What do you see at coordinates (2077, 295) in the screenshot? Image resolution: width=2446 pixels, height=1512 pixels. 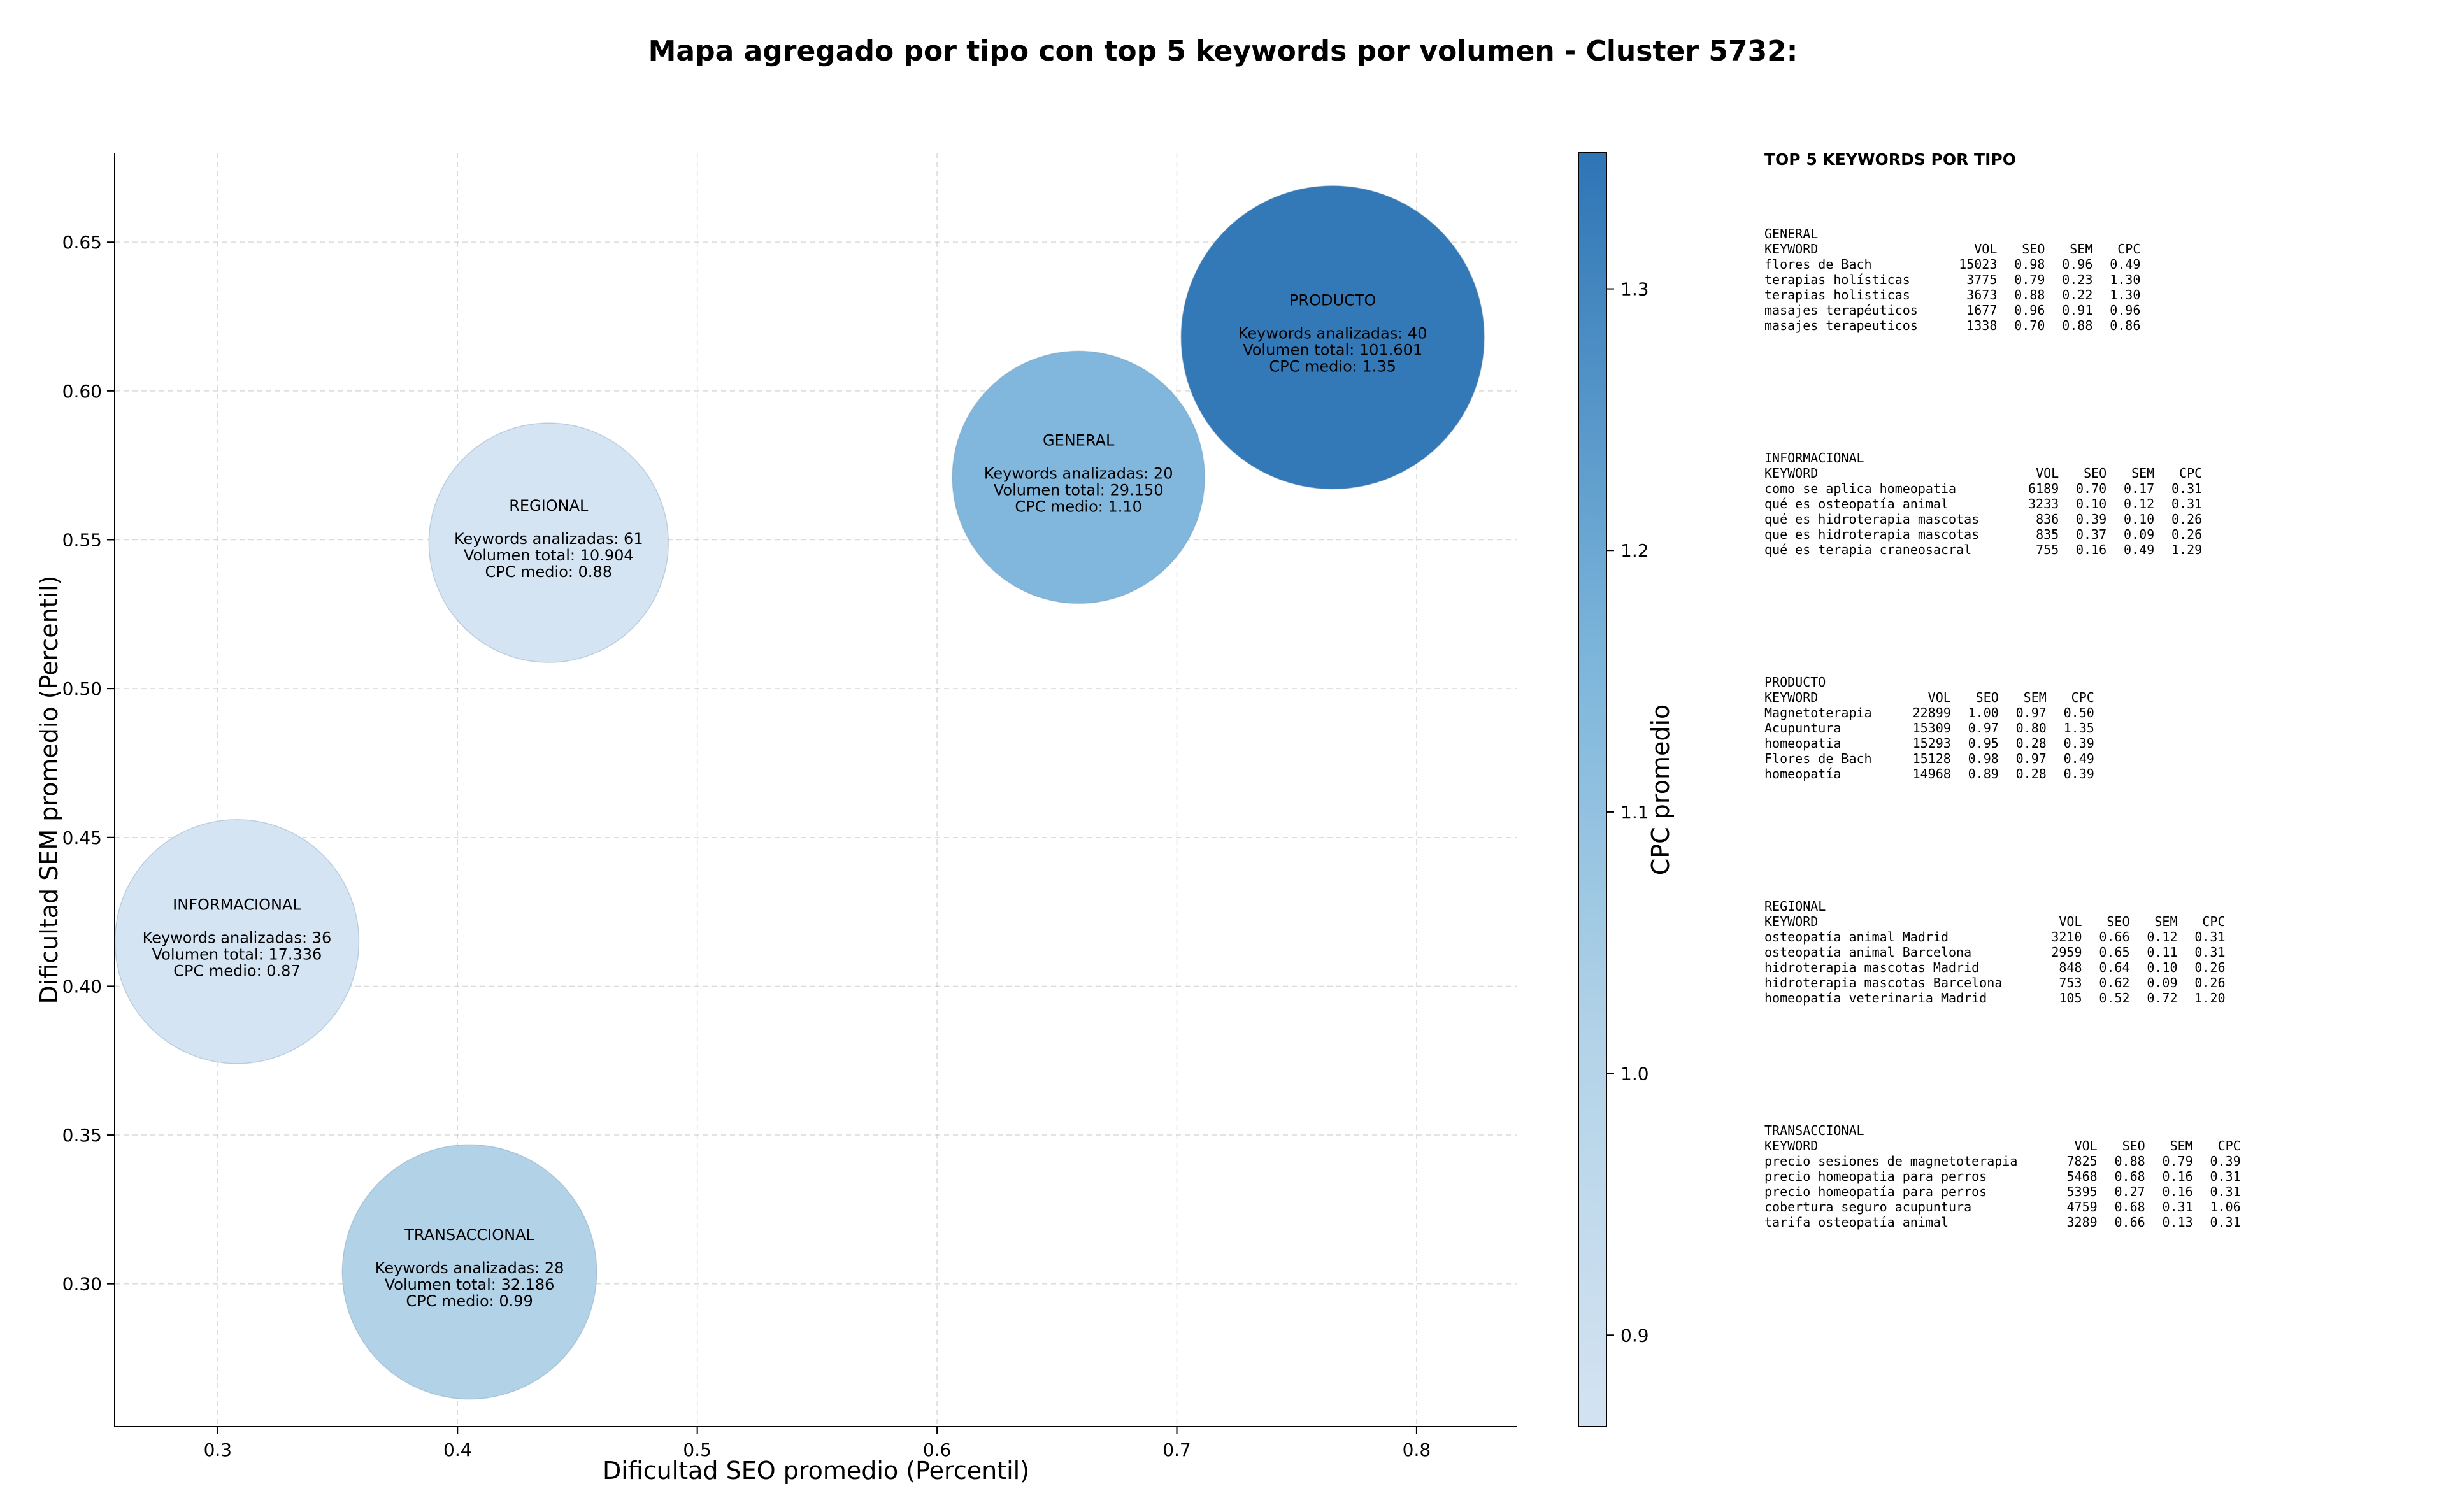 I see `metric-cell: 0.22` at bounding box center [2077, 295].